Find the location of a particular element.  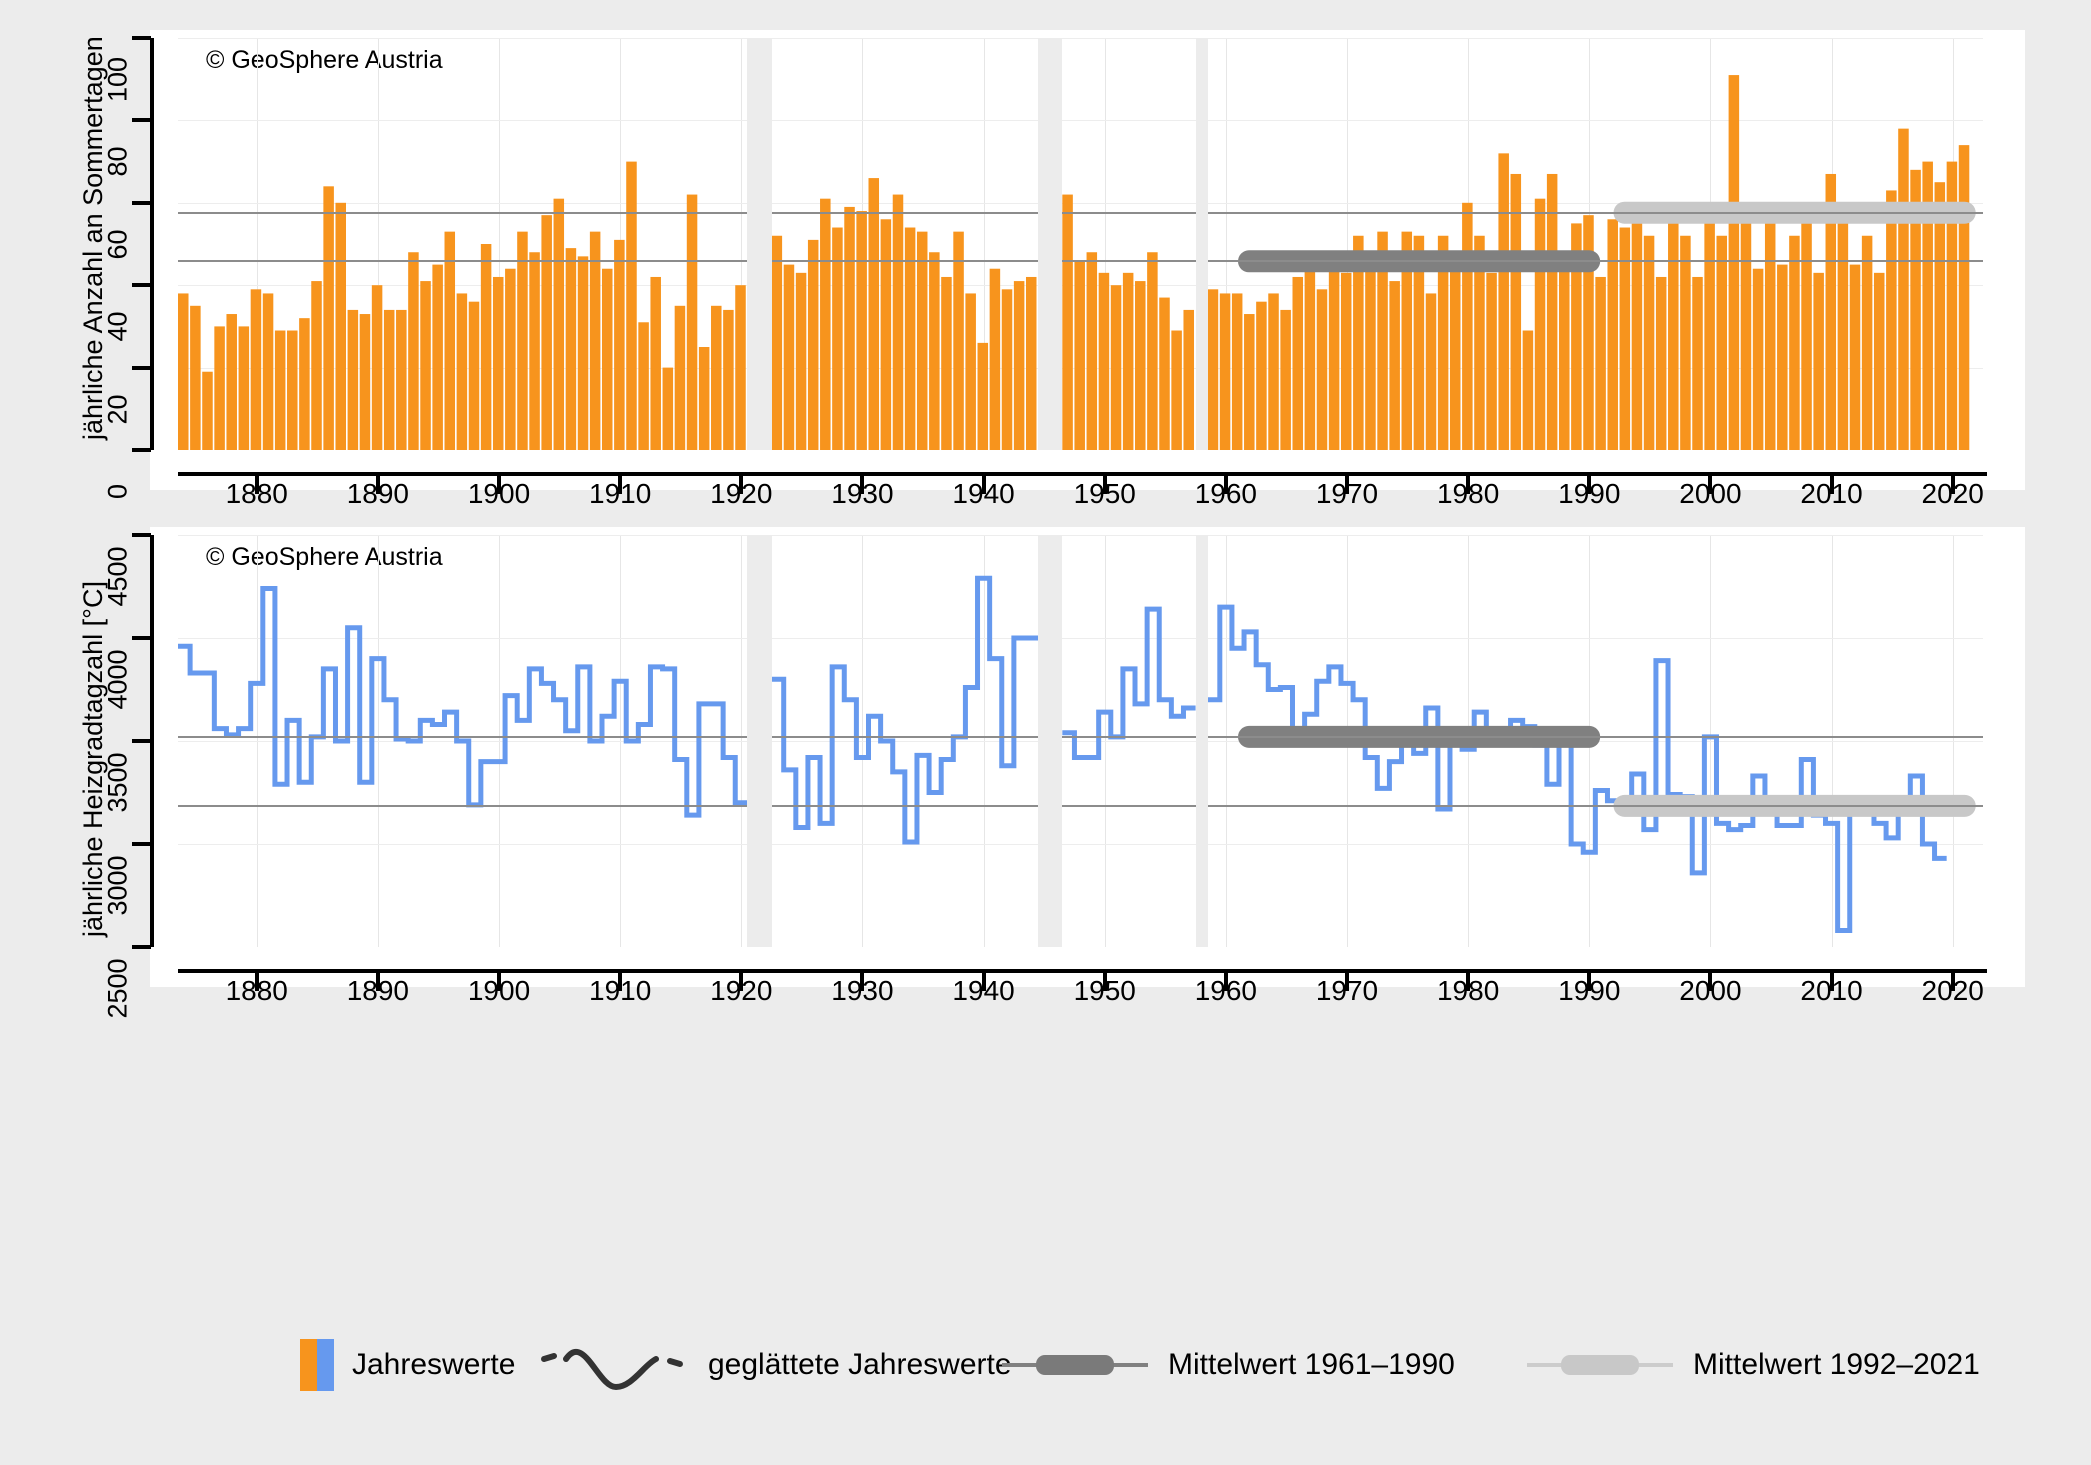

y-tick-label: 60 is located at coordinates (117, 244).